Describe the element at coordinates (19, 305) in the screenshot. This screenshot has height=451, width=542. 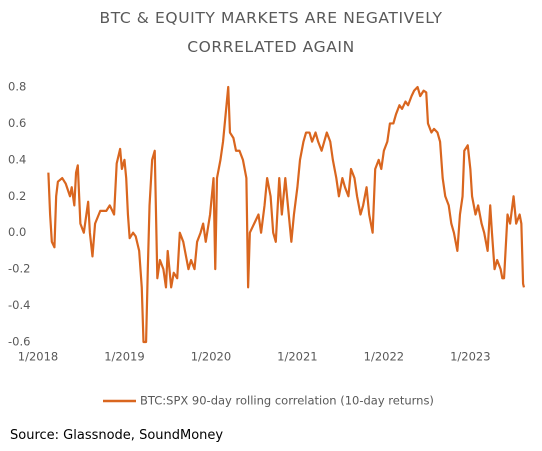
I see `y-tick-label: -0.4` at that location.